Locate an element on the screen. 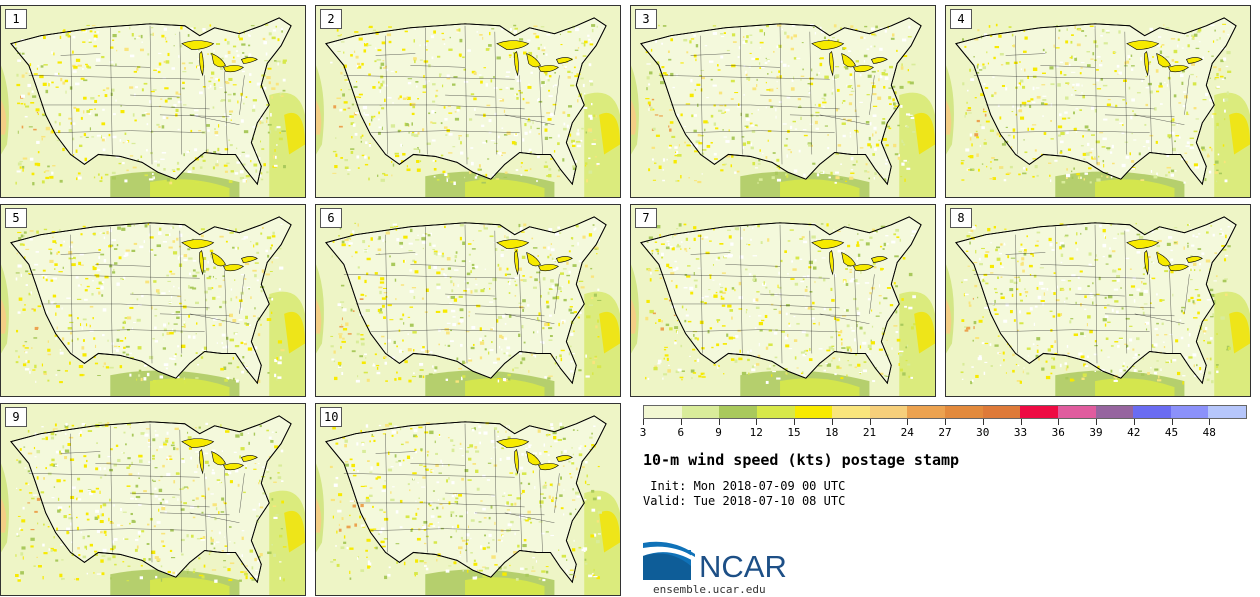 Image resolution: width=1260 pixels, height=597 pixels. init-time: Init: Mon 2018-07-09 00 UTC is located at coordinates (744, 486).